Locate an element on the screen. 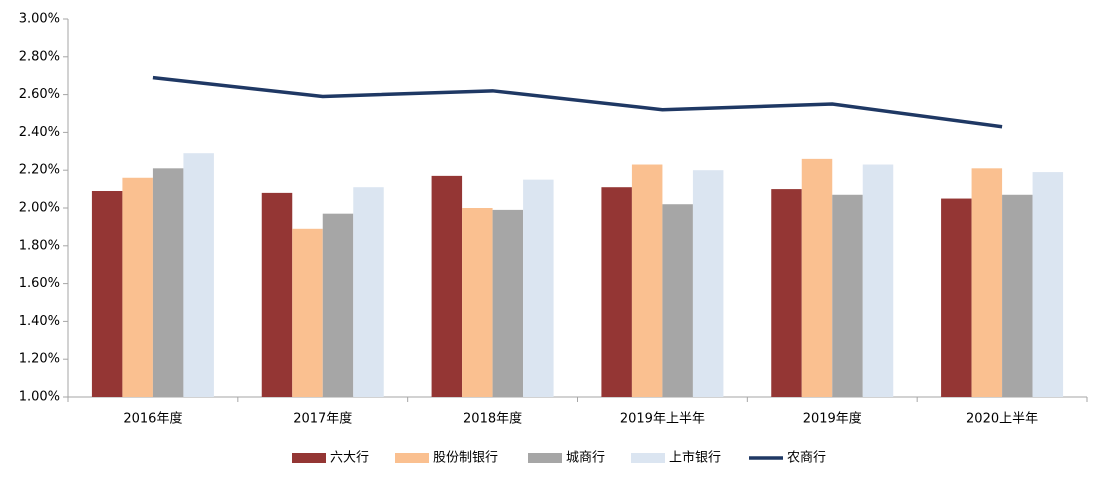 The width and height of the screenshot is (1104, 486). x-tick-label: 2019年度 is located at coordinates (832, 419).